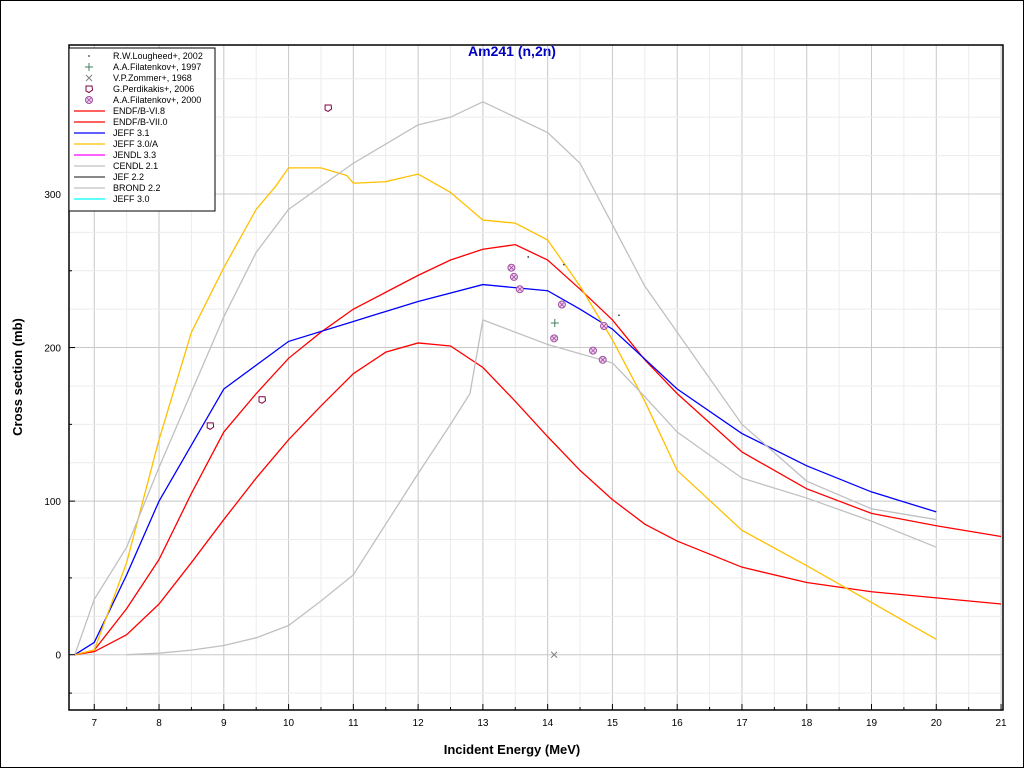  What do you see at coordinates (158, 56) in the screenshot?
I see `legend-label: R.W.Lougheed+, 2002` at bounding box center [158, 56].